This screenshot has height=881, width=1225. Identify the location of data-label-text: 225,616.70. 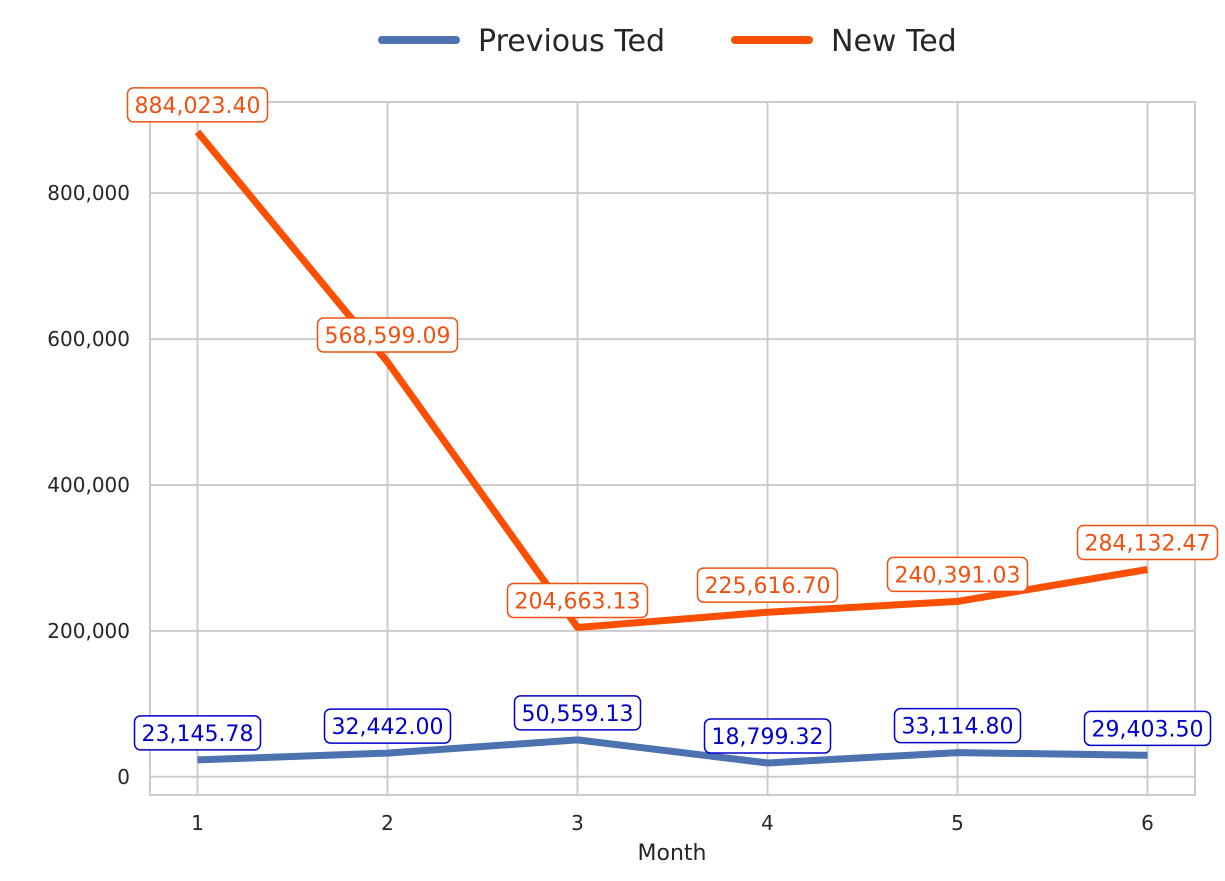
(768, 586).